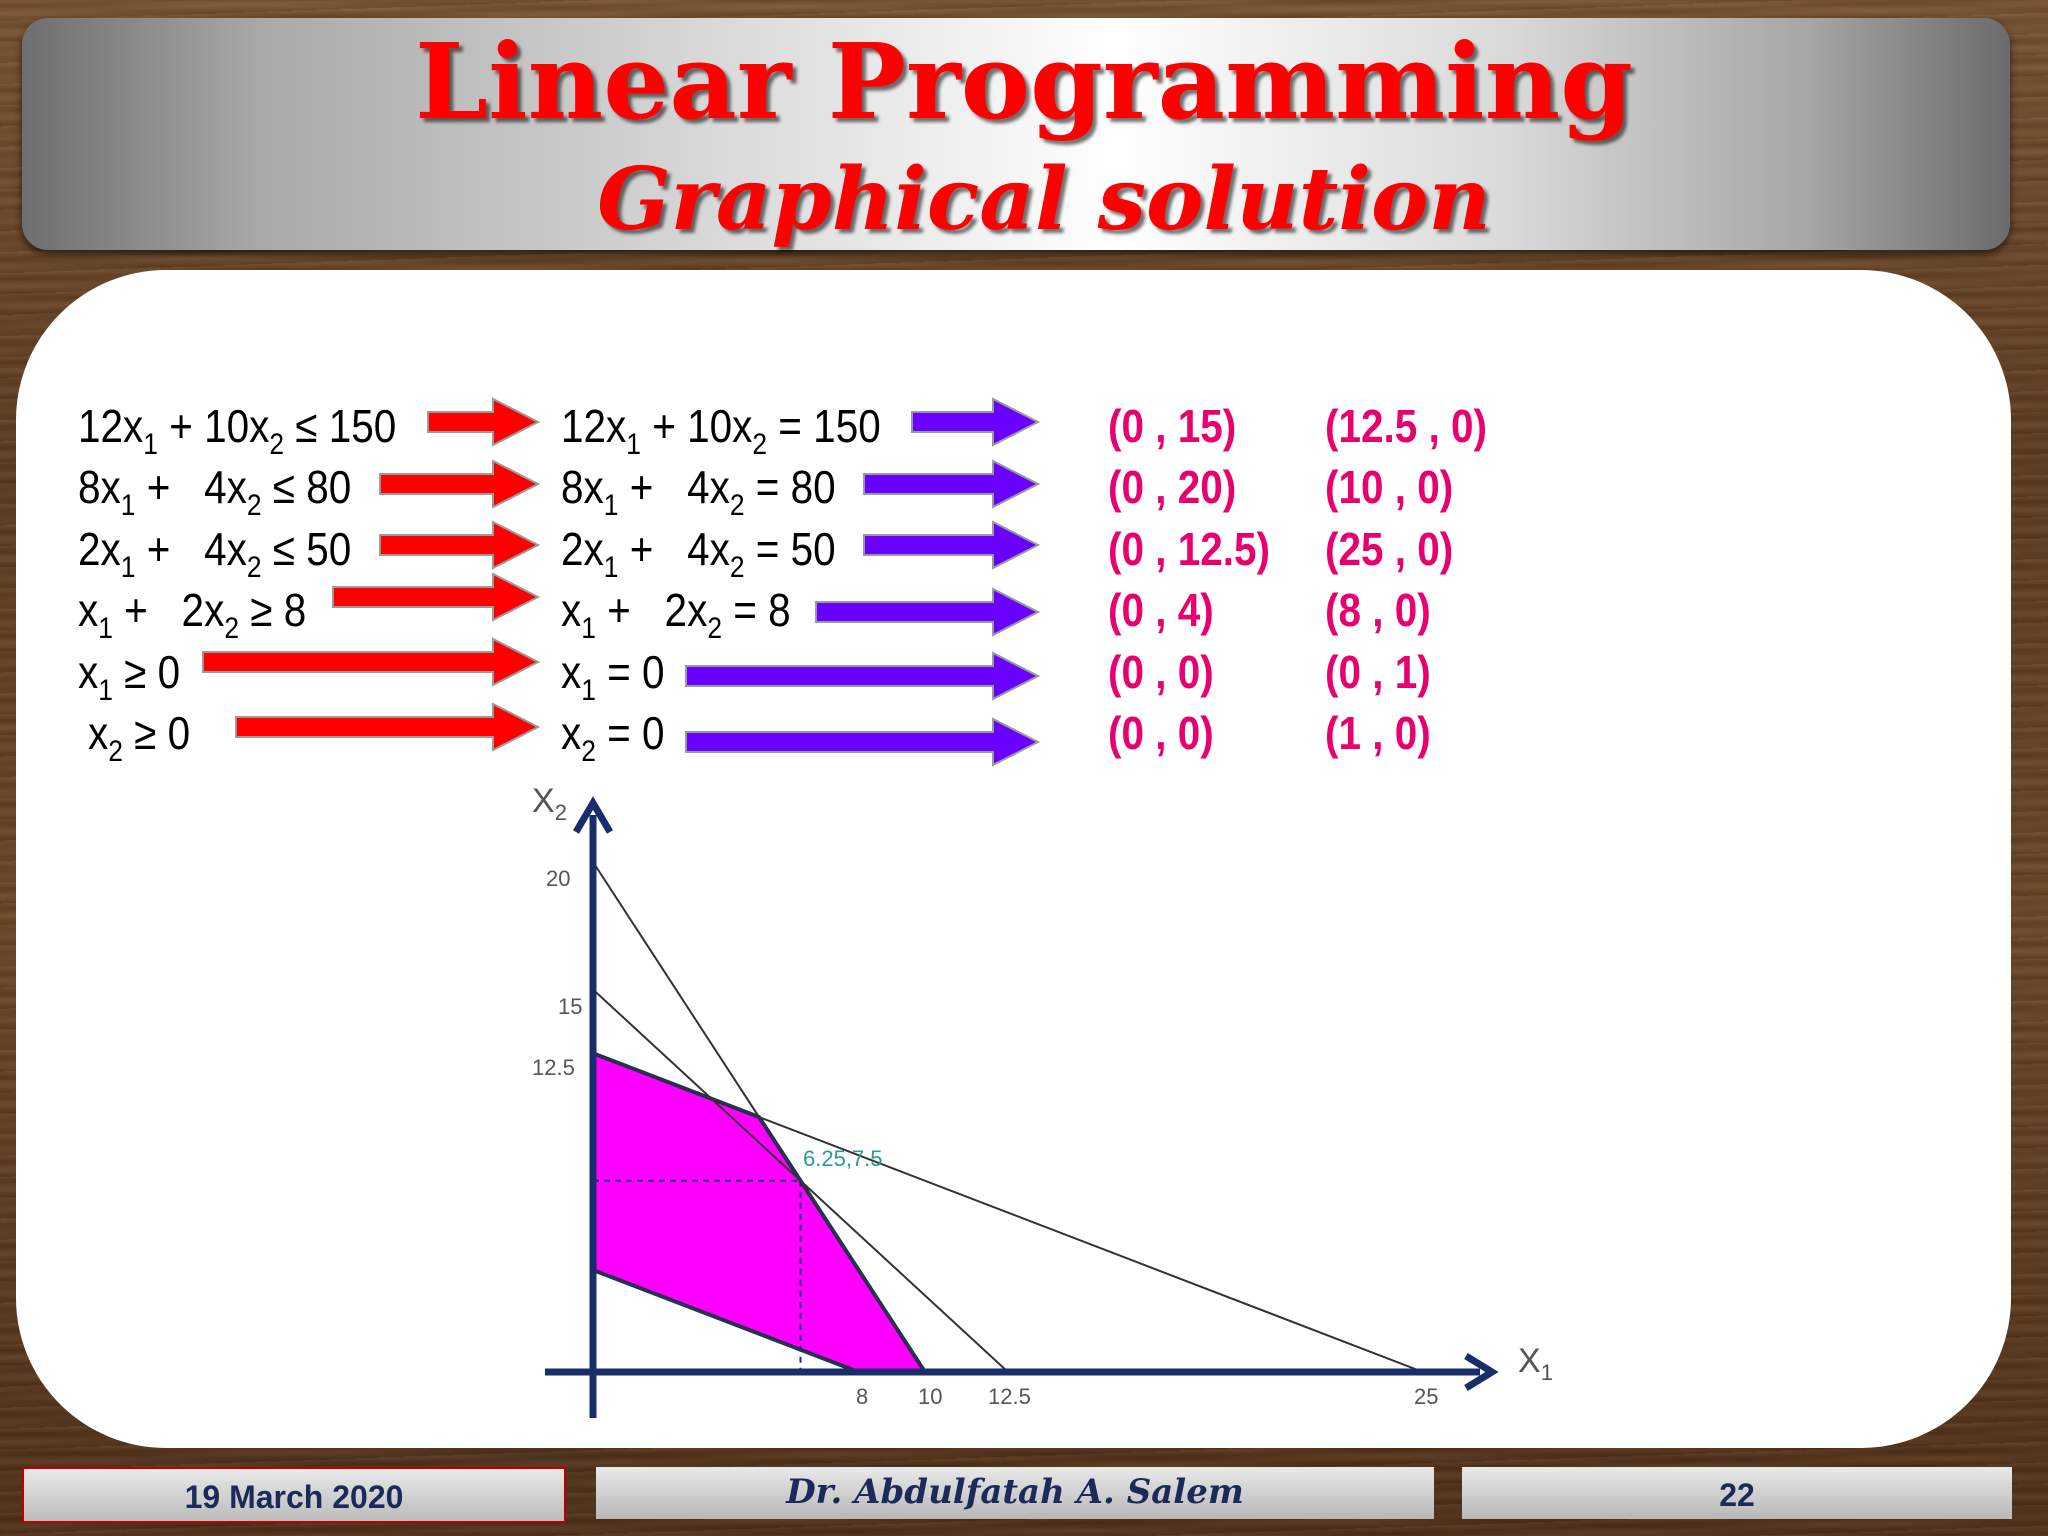  Describe the element at coordinates (1161, 733) in the screenshot. I see `point-x2-intercept-6: (0 , 0)` at that location.